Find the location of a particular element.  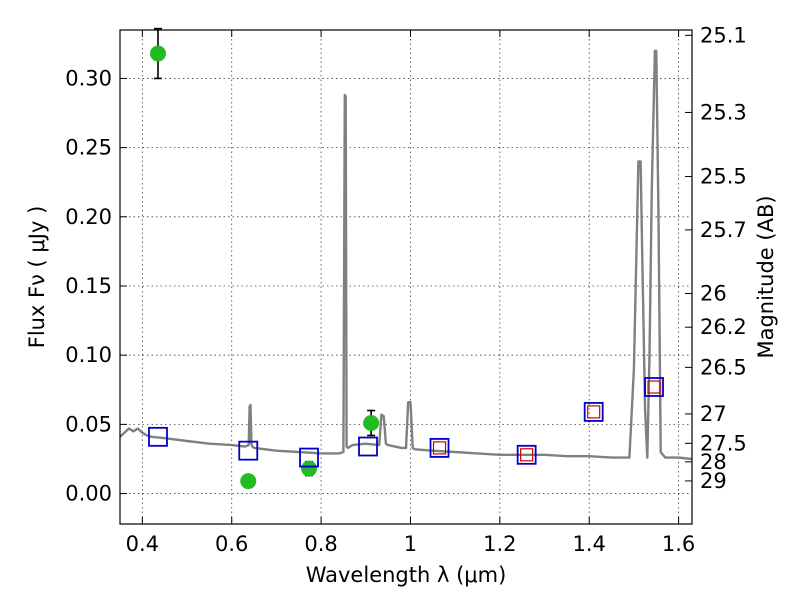

y-axis-label: Flux Fν ( μJy ) is located at coordinates (37, 277).